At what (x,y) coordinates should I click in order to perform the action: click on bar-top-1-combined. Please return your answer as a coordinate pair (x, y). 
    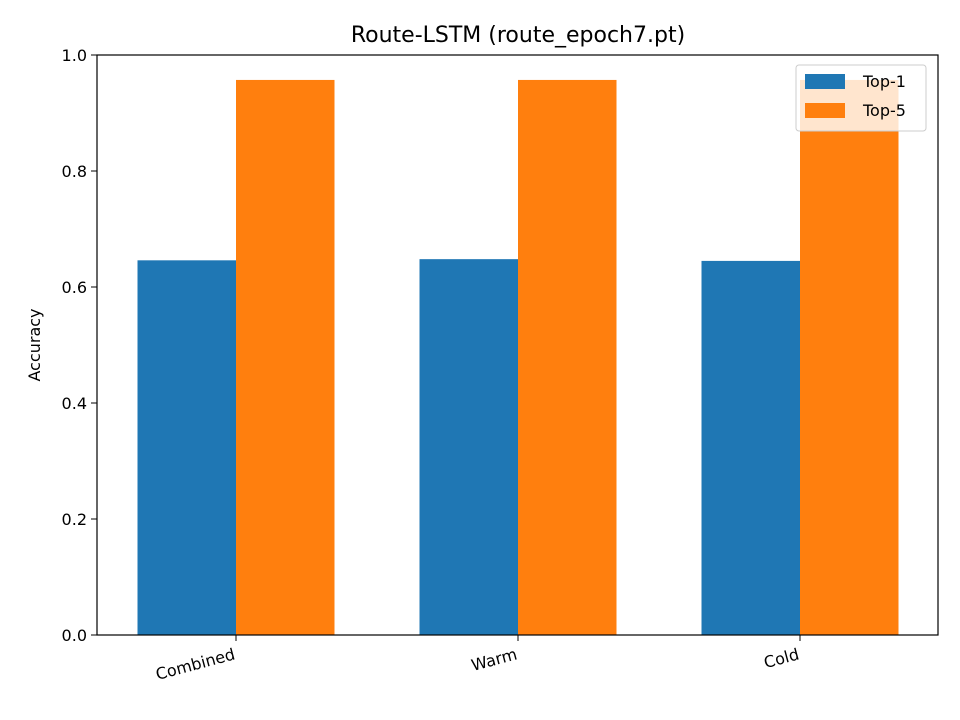
    Looking at the image, I should click on (186, 447).